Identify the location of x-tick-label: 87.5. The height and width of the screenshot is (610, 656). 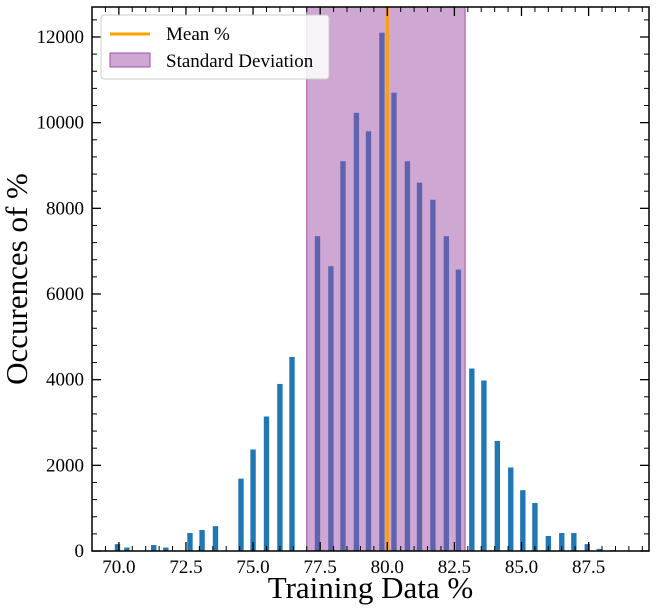
(588, 567).